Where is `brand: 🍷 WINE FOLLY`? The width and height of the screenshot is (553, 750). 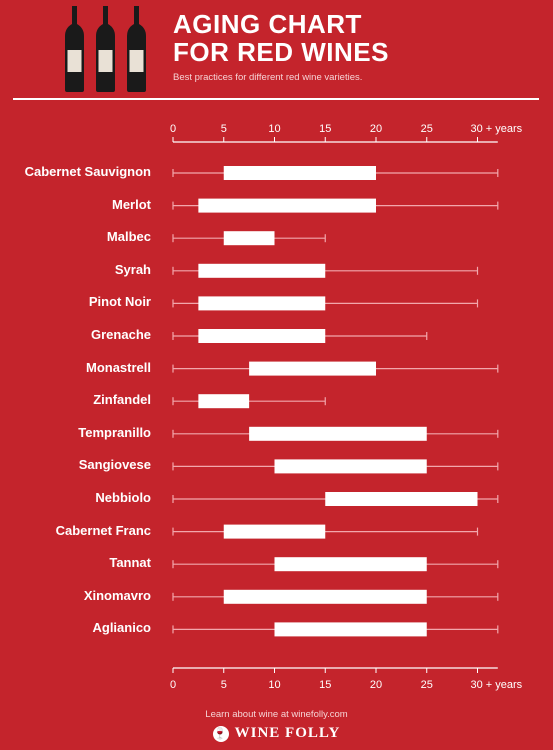 brand: 🍷 WINE FOLLY is located at coordinates (276, 733).